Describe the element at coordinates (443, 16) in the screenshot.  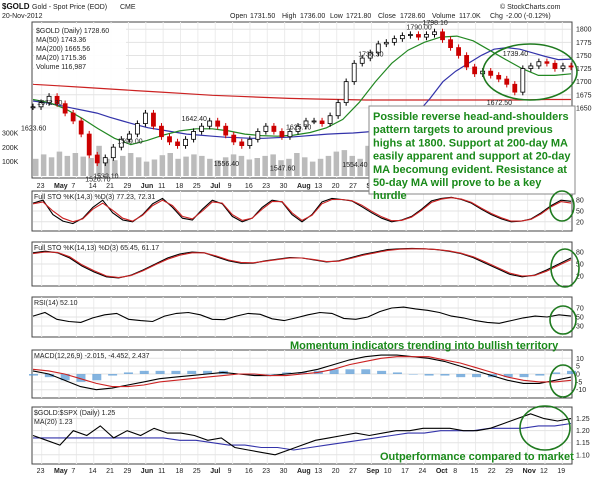
I see `volume-label: Volume` at that location.